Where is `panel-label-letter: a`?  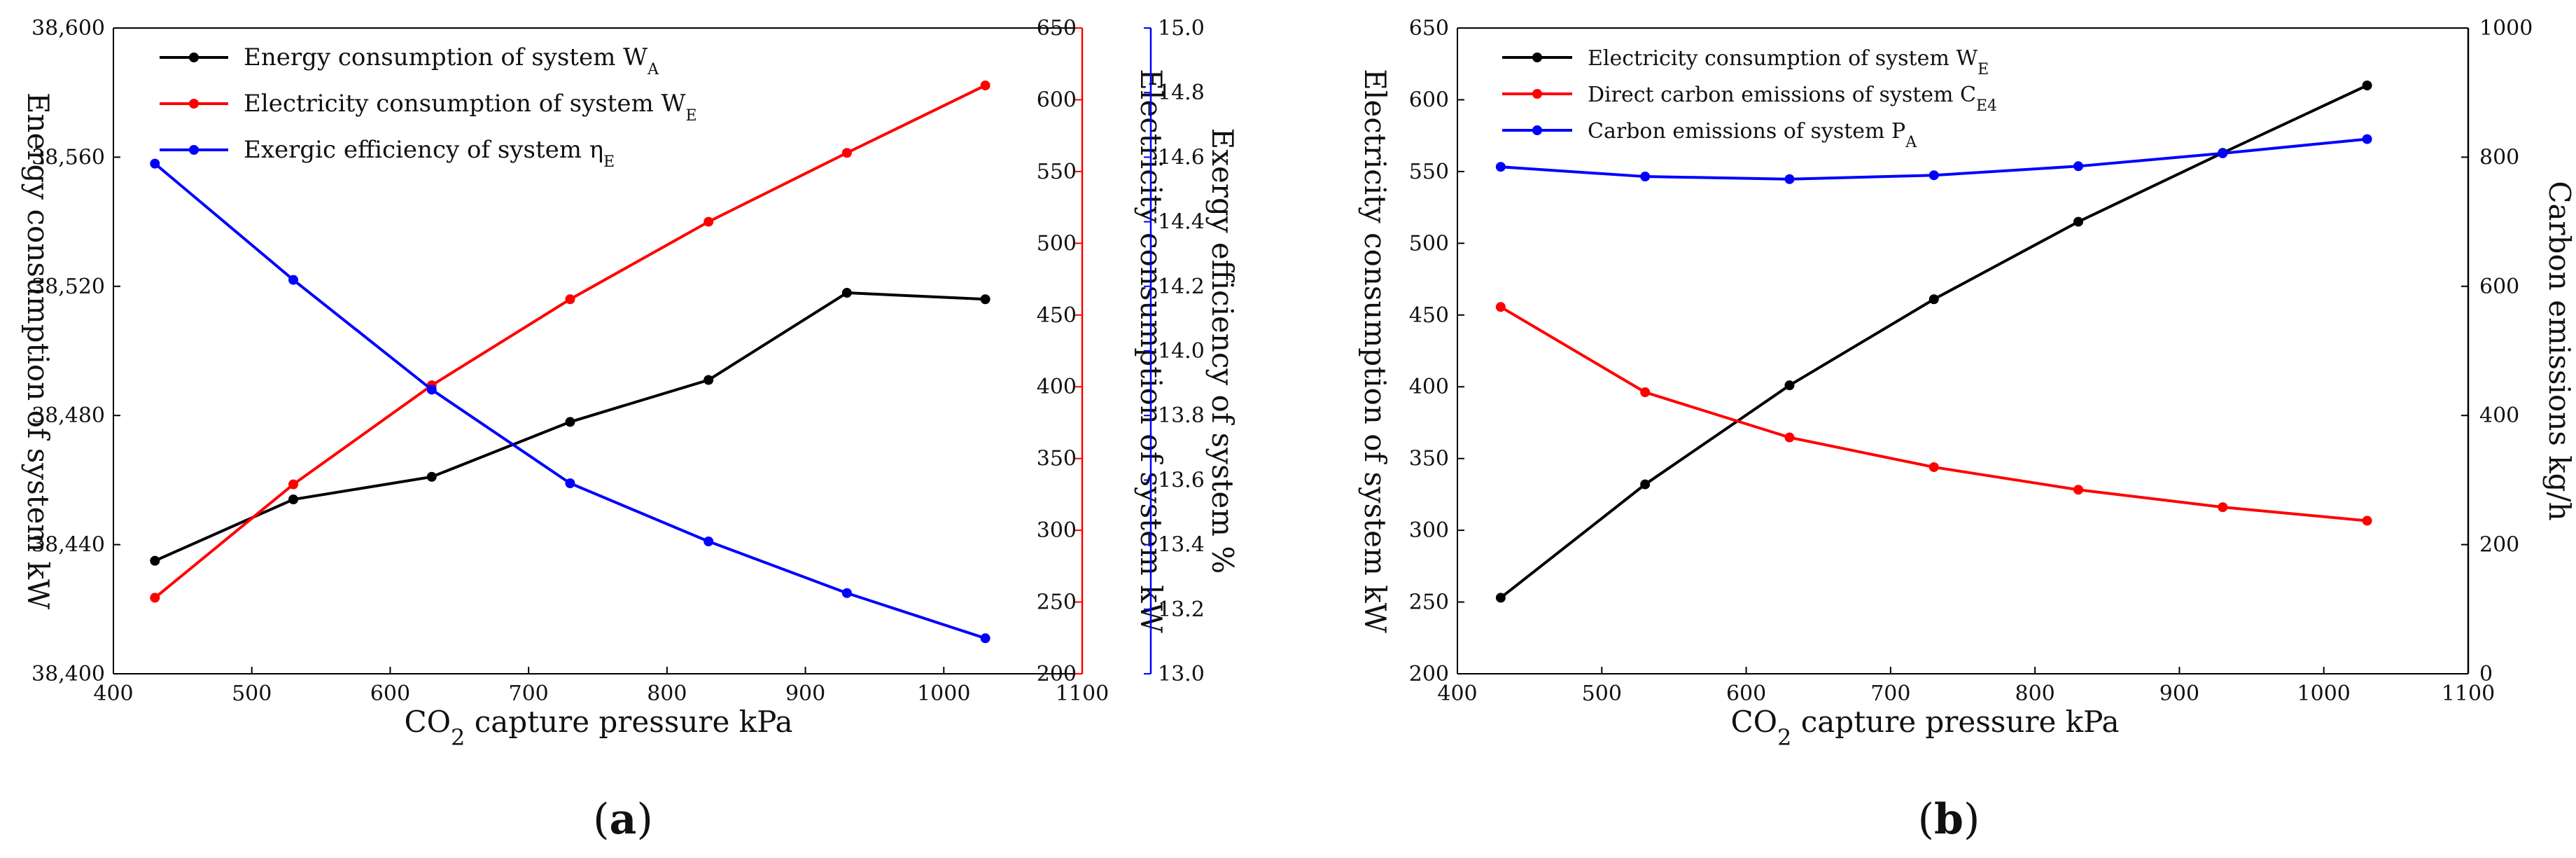
panel-label-letter: a is located at coordinates (623, 819).